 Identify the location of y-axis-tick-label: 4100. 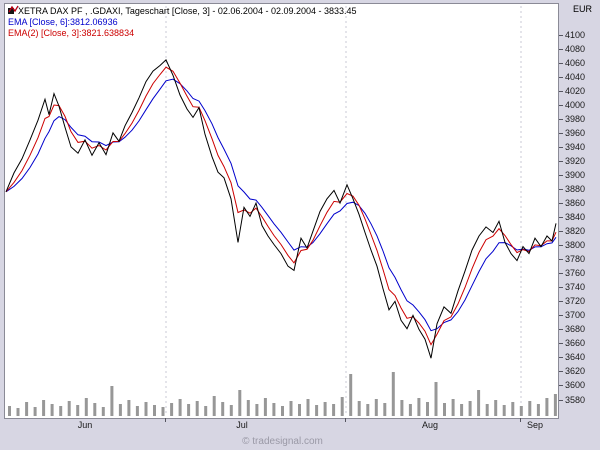
(575, 34).